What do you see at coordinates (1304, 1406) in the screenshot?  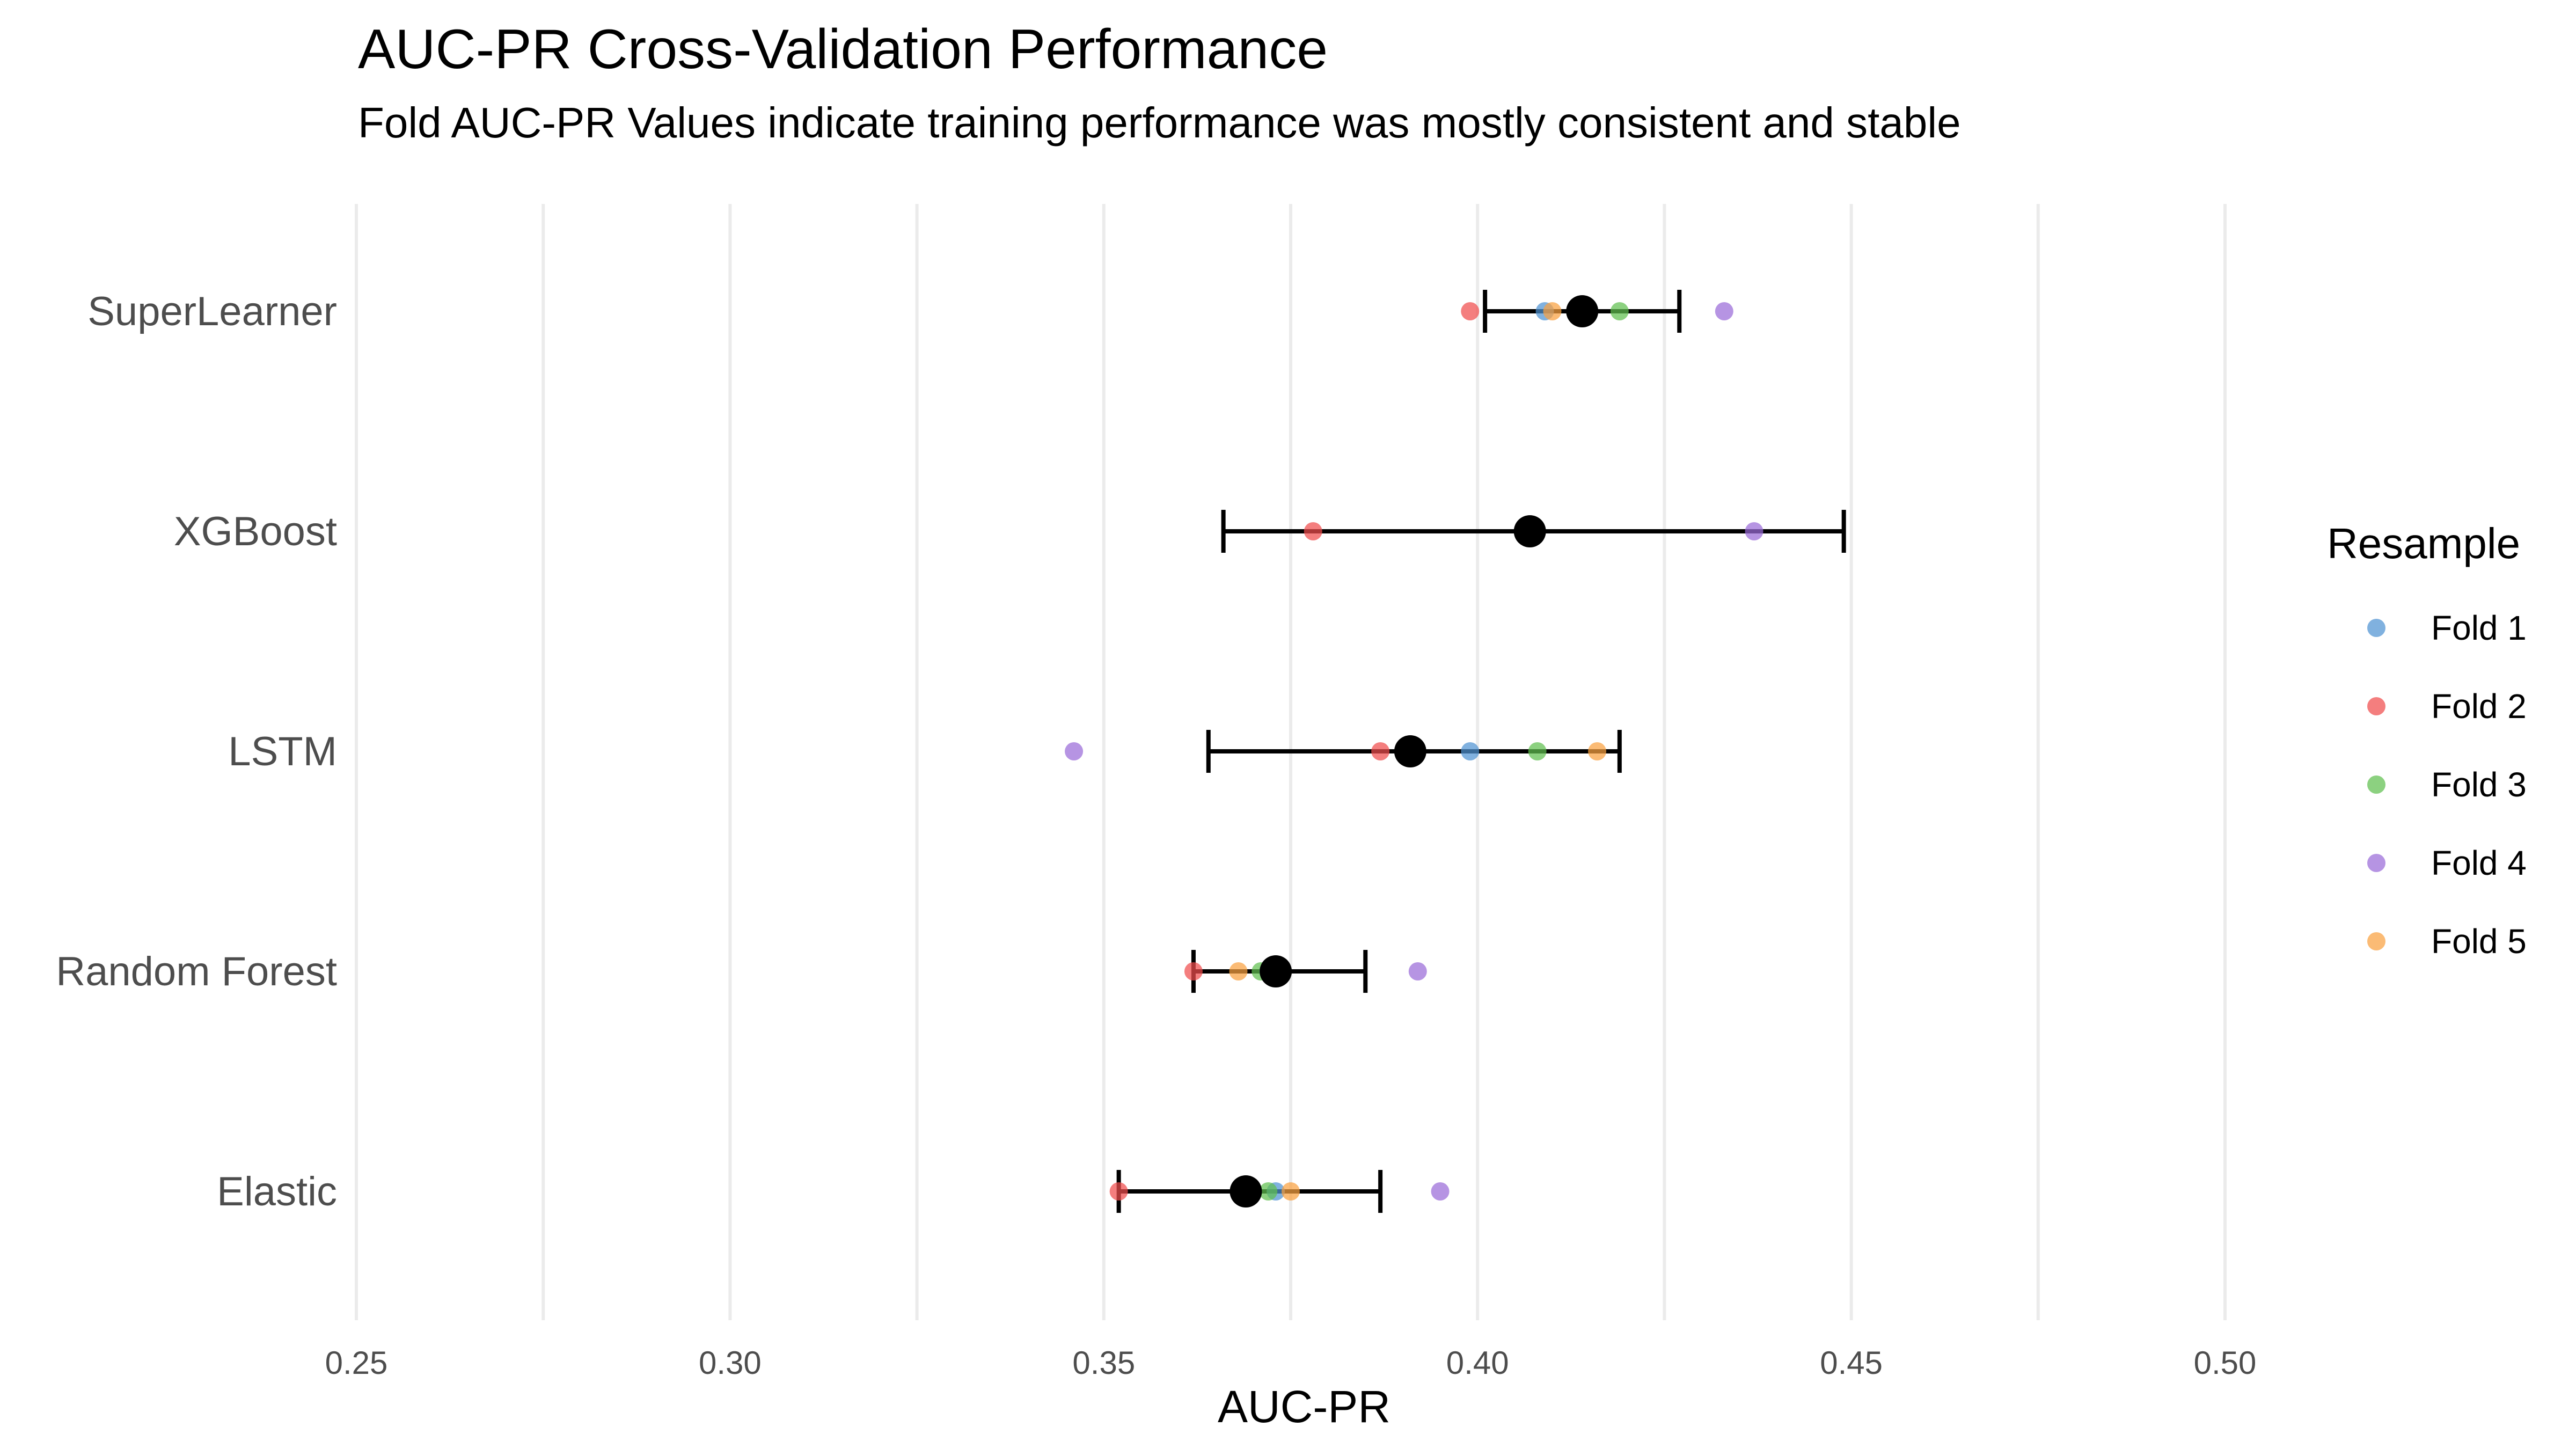 I see `x-axis-label: AUC-PR` at bounding box center [1304, 1406].